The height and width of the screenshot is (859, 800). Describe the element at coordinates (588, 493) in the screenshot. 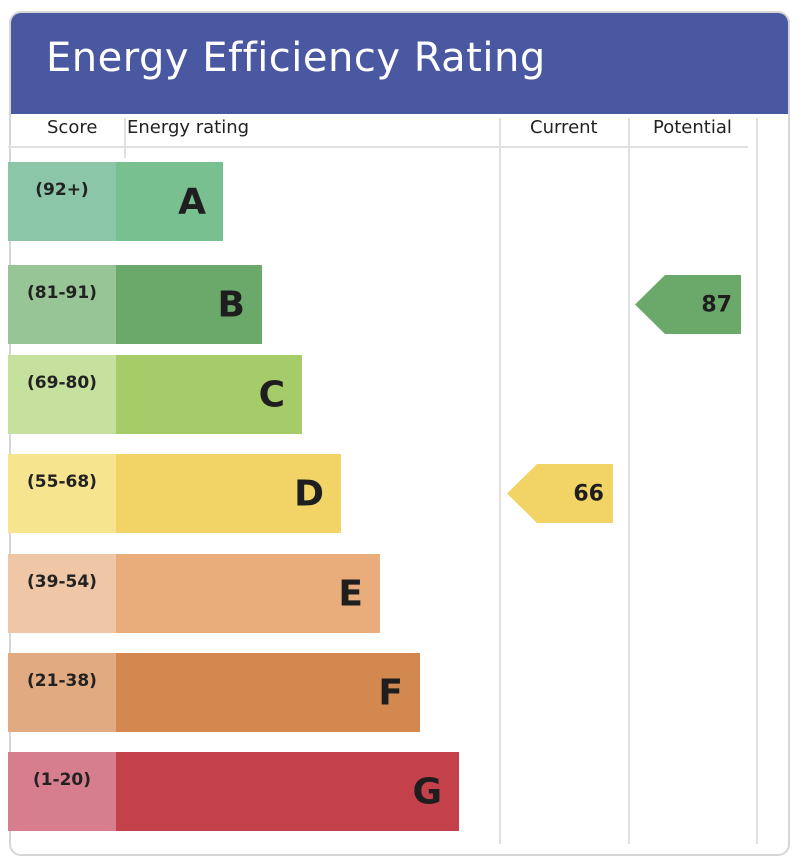

I see `current-rating-value: 66` at that location.